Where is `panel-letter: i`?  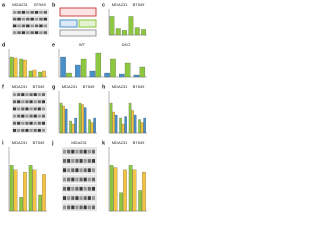
panel-letter: i is located at coordinates (3, 143).